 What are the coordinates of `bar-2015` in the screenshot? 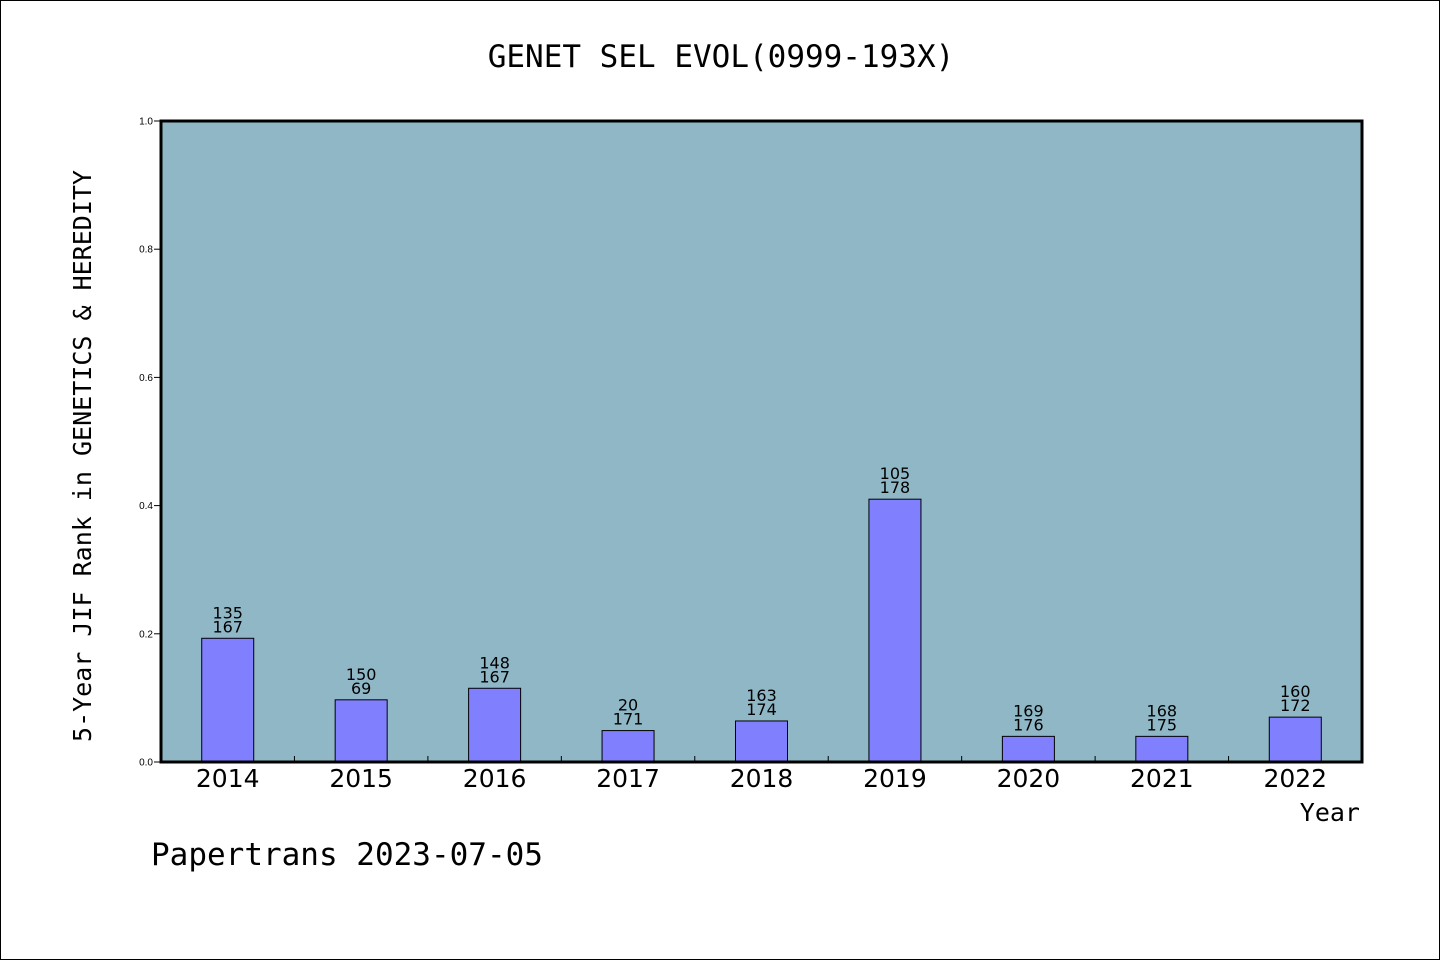 It's located at (361, 731).